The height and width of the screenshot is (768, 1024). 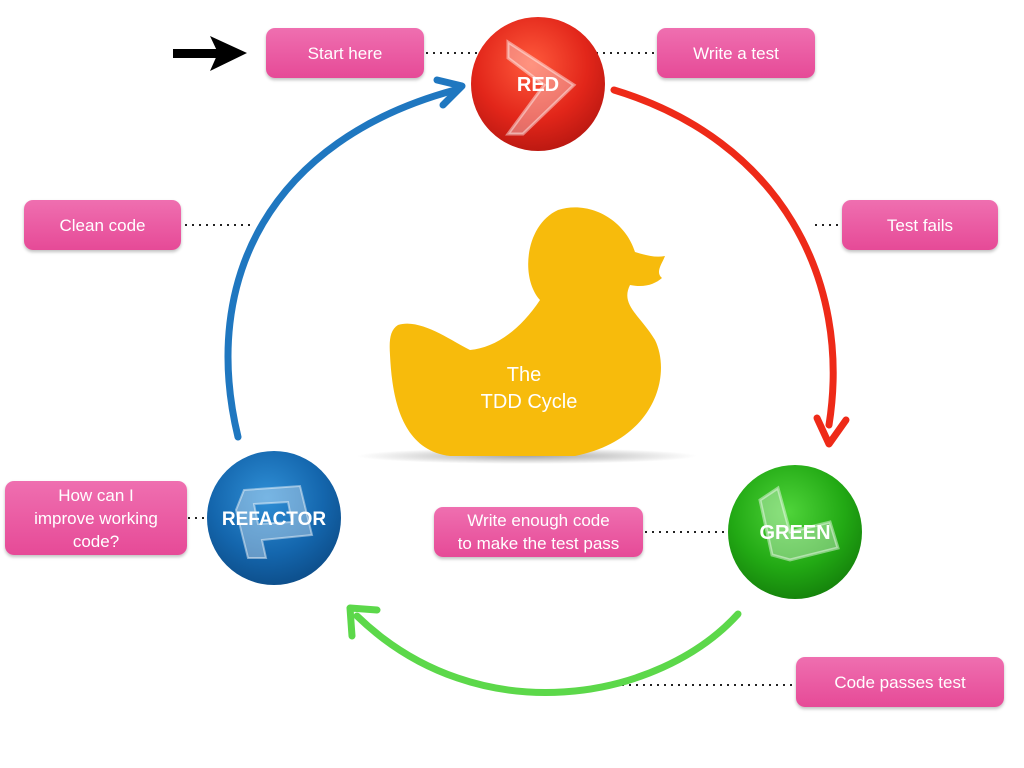 I want to click on green-node: GREEN, so click(x=795, y=532).